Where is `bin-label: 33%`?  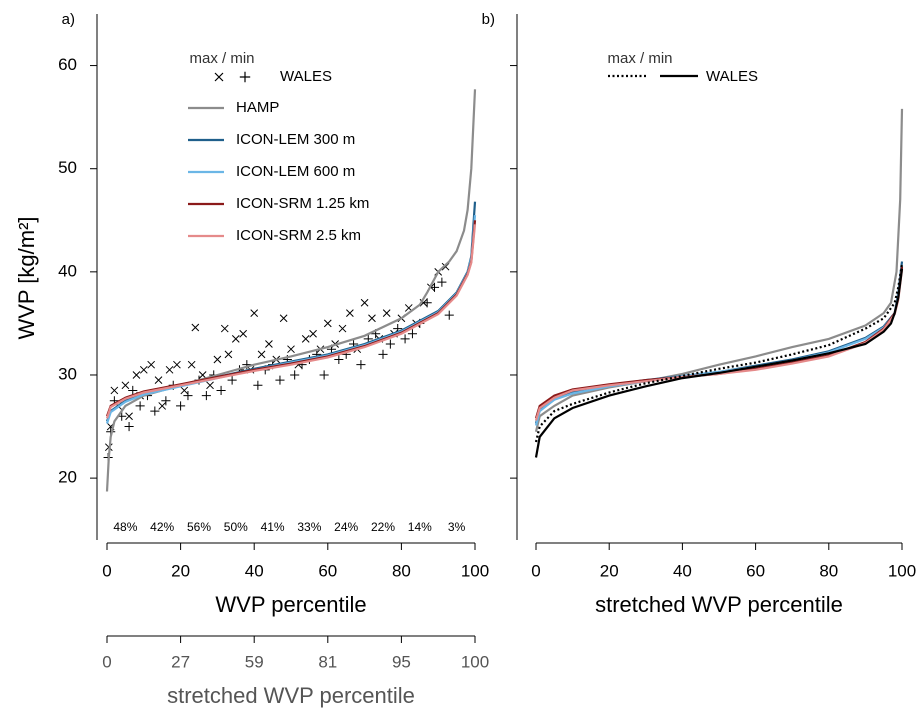 bin-label: 33% is located at coordinates (309, 527).